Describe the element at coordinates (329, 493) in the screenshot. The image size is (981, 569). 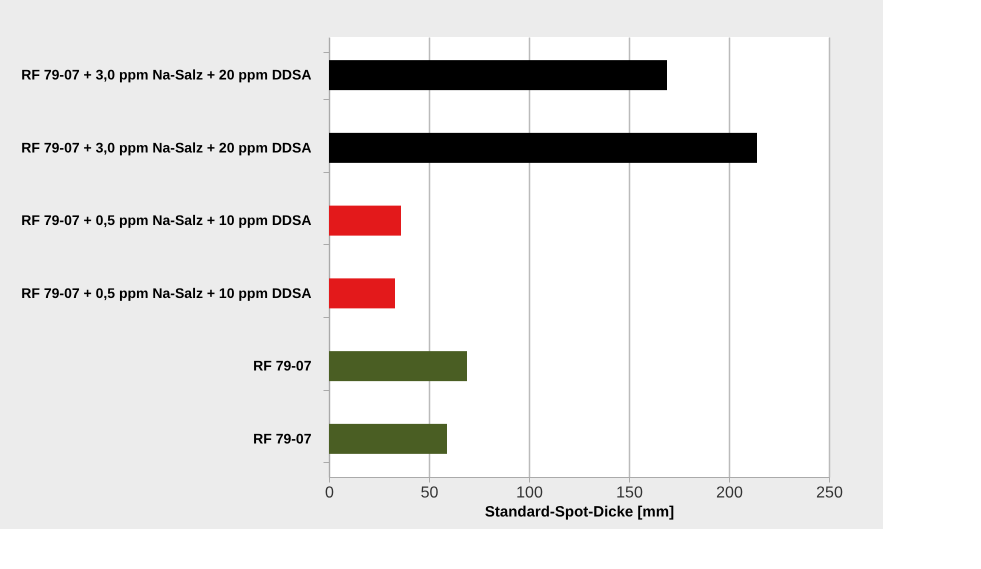
I see `x-tick-label: 0` at that location.